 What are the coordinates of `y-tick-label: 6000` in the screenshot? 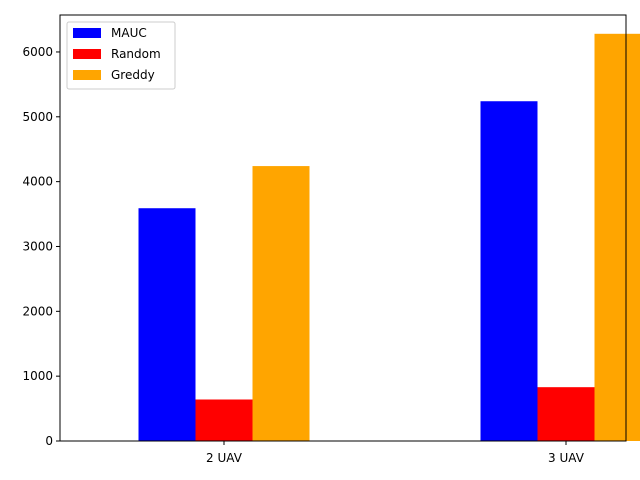 It's located at (37, 52).